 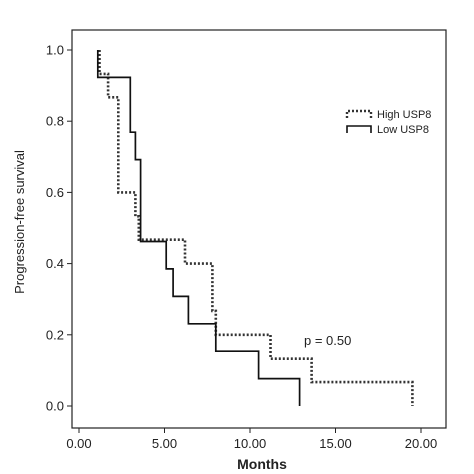 I want to click on y-tick-label: 1.0, so click(x=55, y=50).